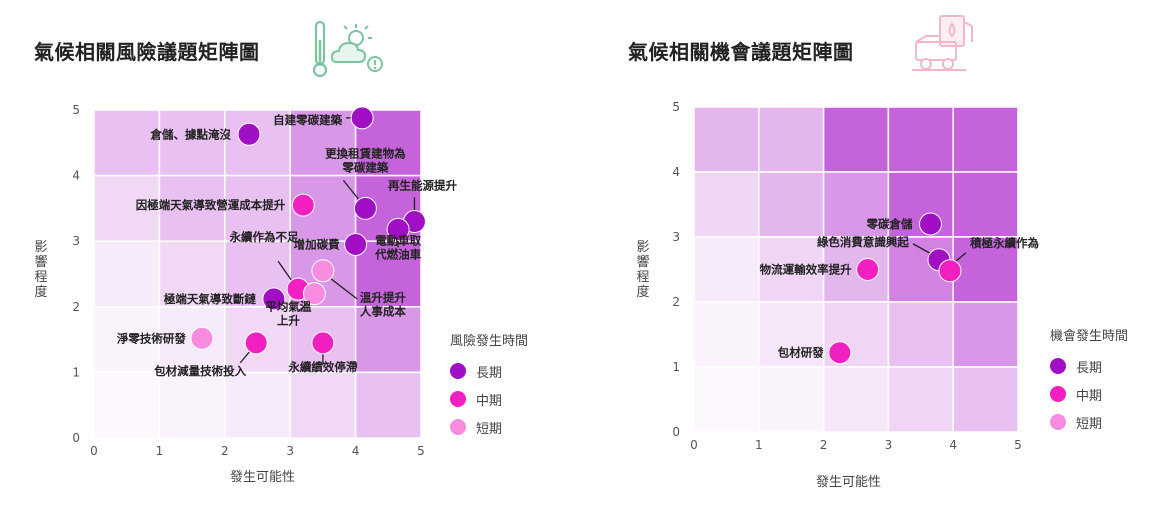 The height and width of the screenshot is (511, 1162). Describe the element at coordinates (317, 244) in the screenshot. I see `data-point-label: 增加碳費` at that location.